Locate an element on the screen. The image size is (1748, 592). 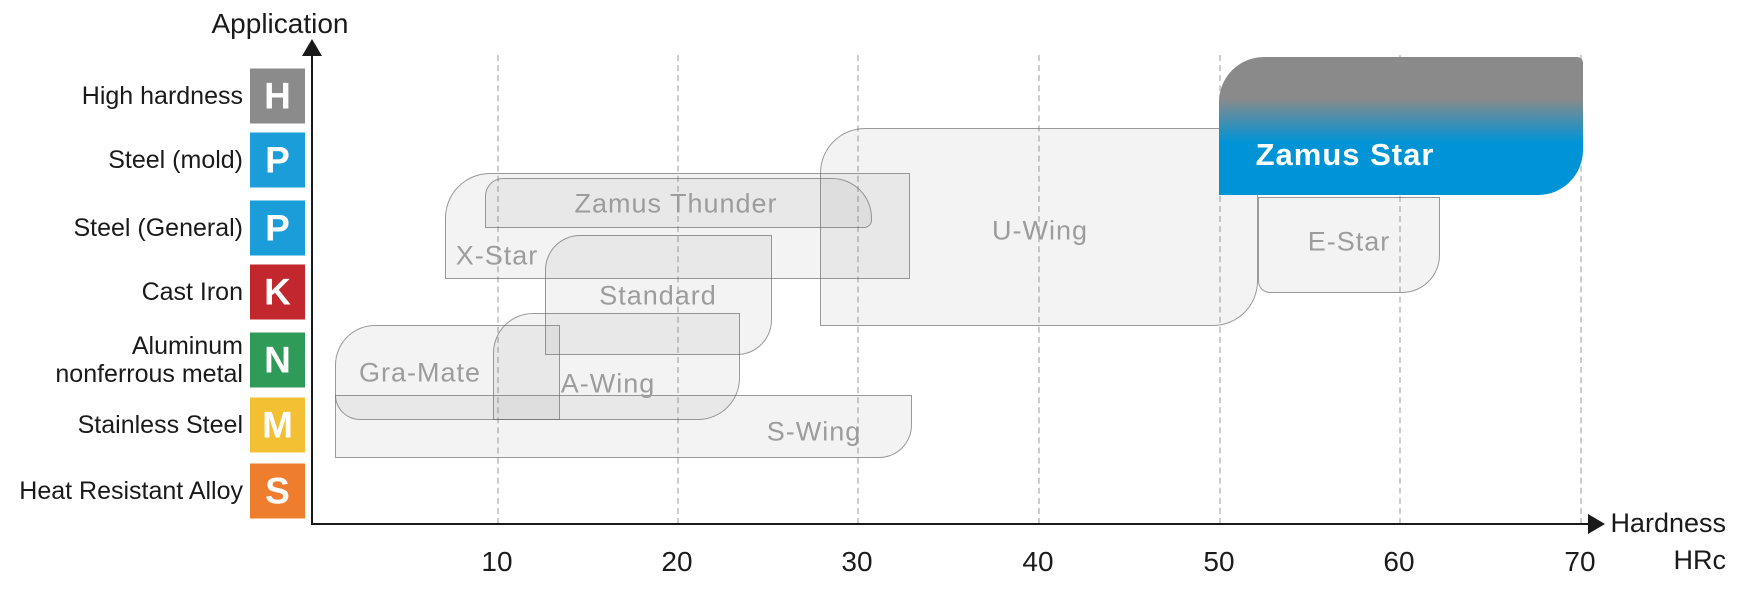
x-tick-70: 70 is located at coordinates (1580, 561).